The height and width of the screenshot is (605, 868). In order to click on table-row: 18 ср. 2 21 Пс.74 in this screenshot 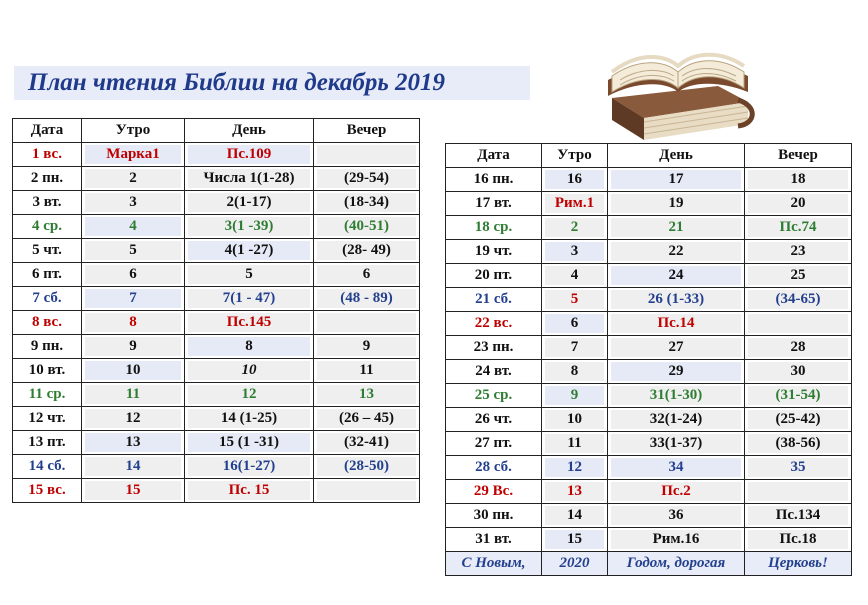, I will do `click(648, 227)`.